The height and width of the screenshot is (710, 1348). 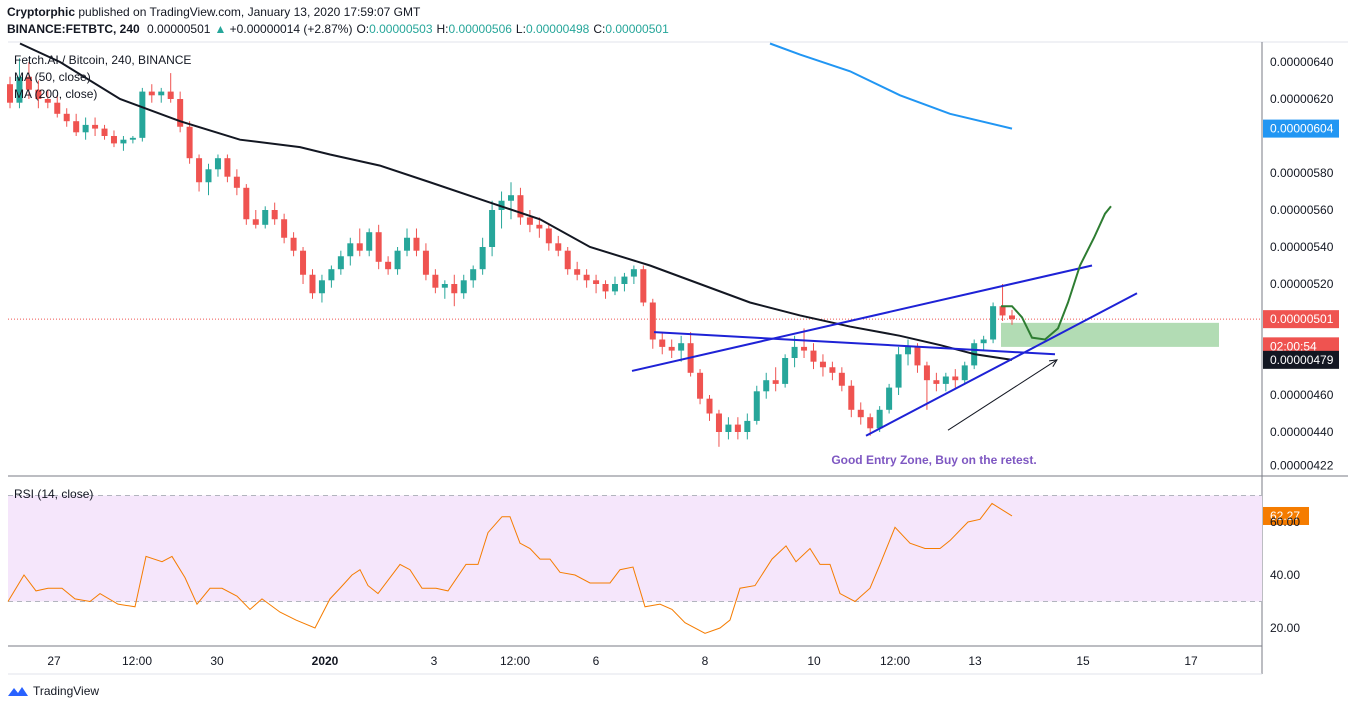 What do you see at coordinates (442, 29) in the screenshot?
I see `high-label: H:` at bounding box center [442, 29].